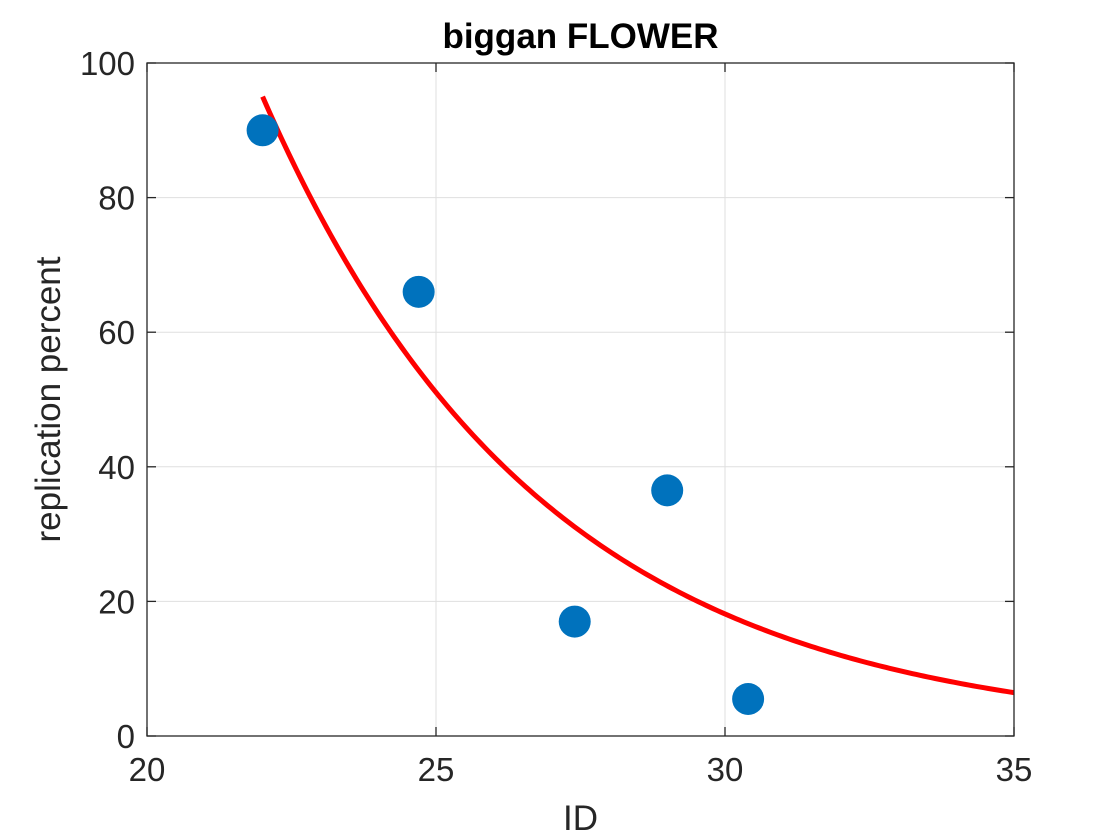 The image size is (1120, 840). What do you see at coordinates (580, 818) in the screenshot?
I see `x-axis-label: ID` at bounding box center [580, 818].